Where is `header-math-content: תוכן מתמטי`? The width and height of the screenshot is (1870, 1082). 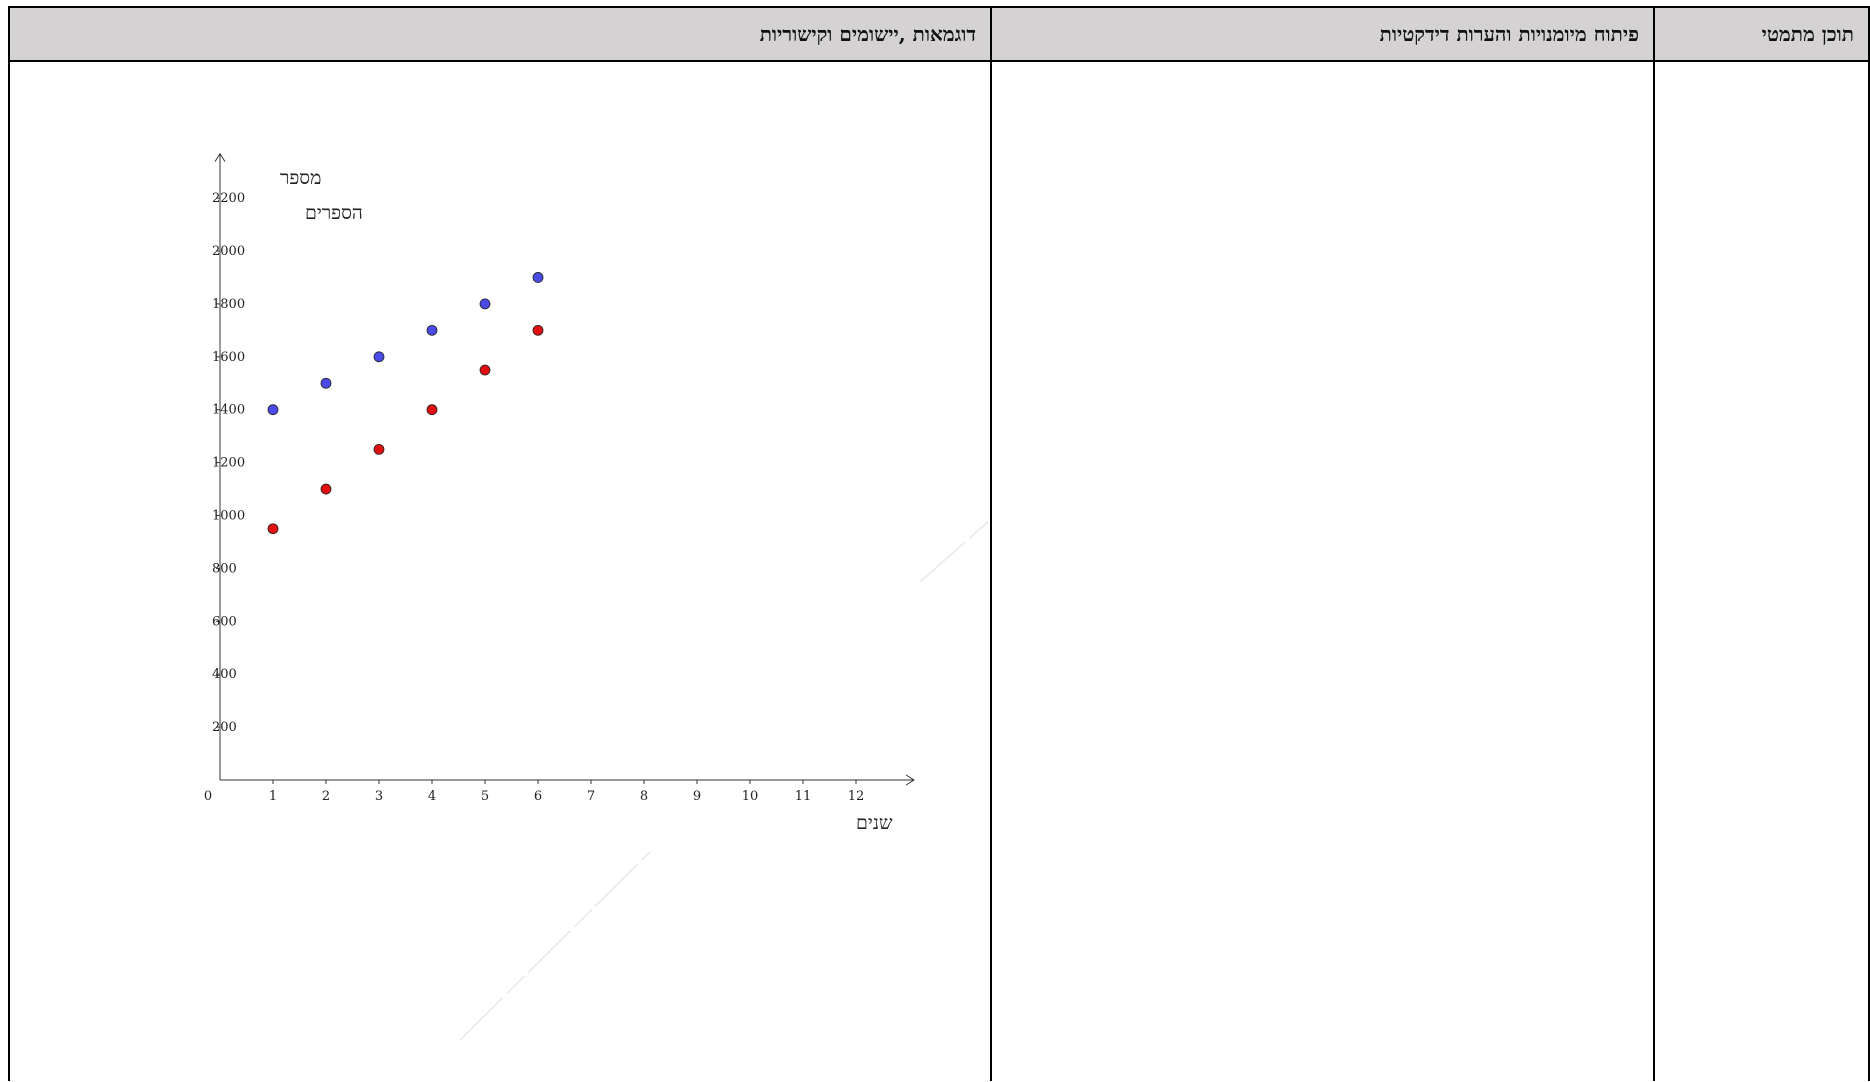 header-math-content: תוכן מתמטי is located at coordinates (1761, 34).